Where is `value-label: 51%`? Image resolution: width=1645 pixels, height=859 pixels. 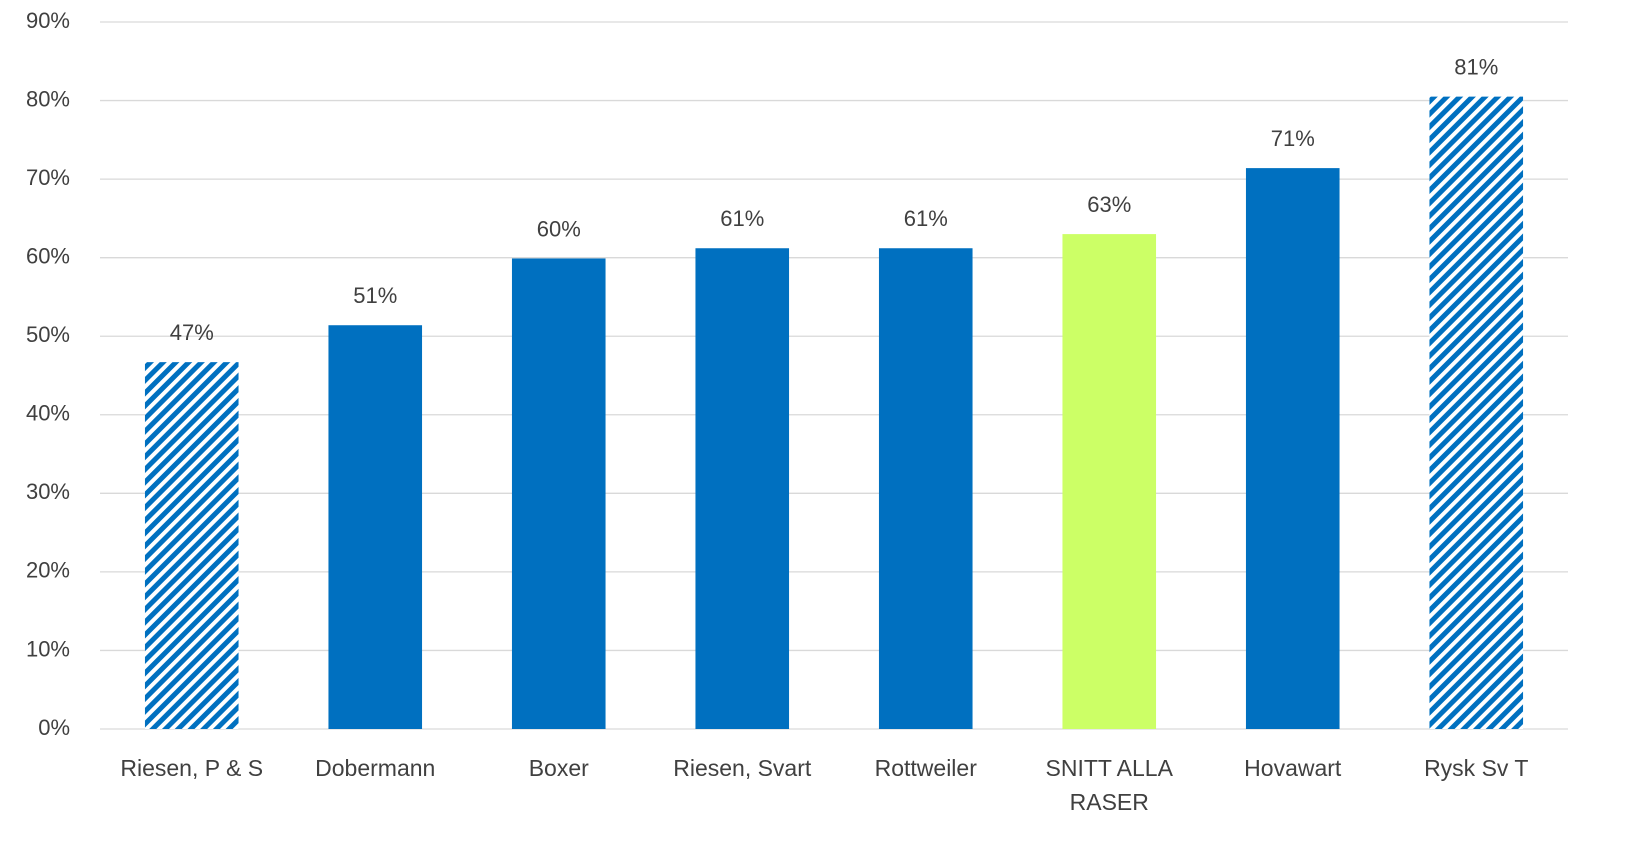 value-label: 51% is located at coordinates (375, 295).